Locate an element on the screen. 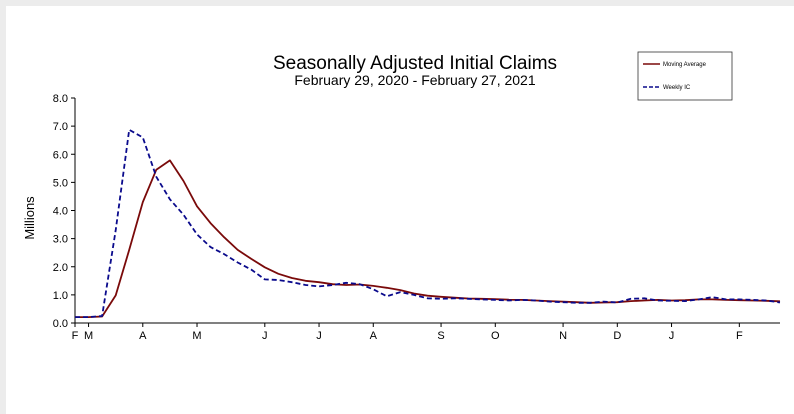  y-tick-label: 4.0 is located at coordinates (60, 212).